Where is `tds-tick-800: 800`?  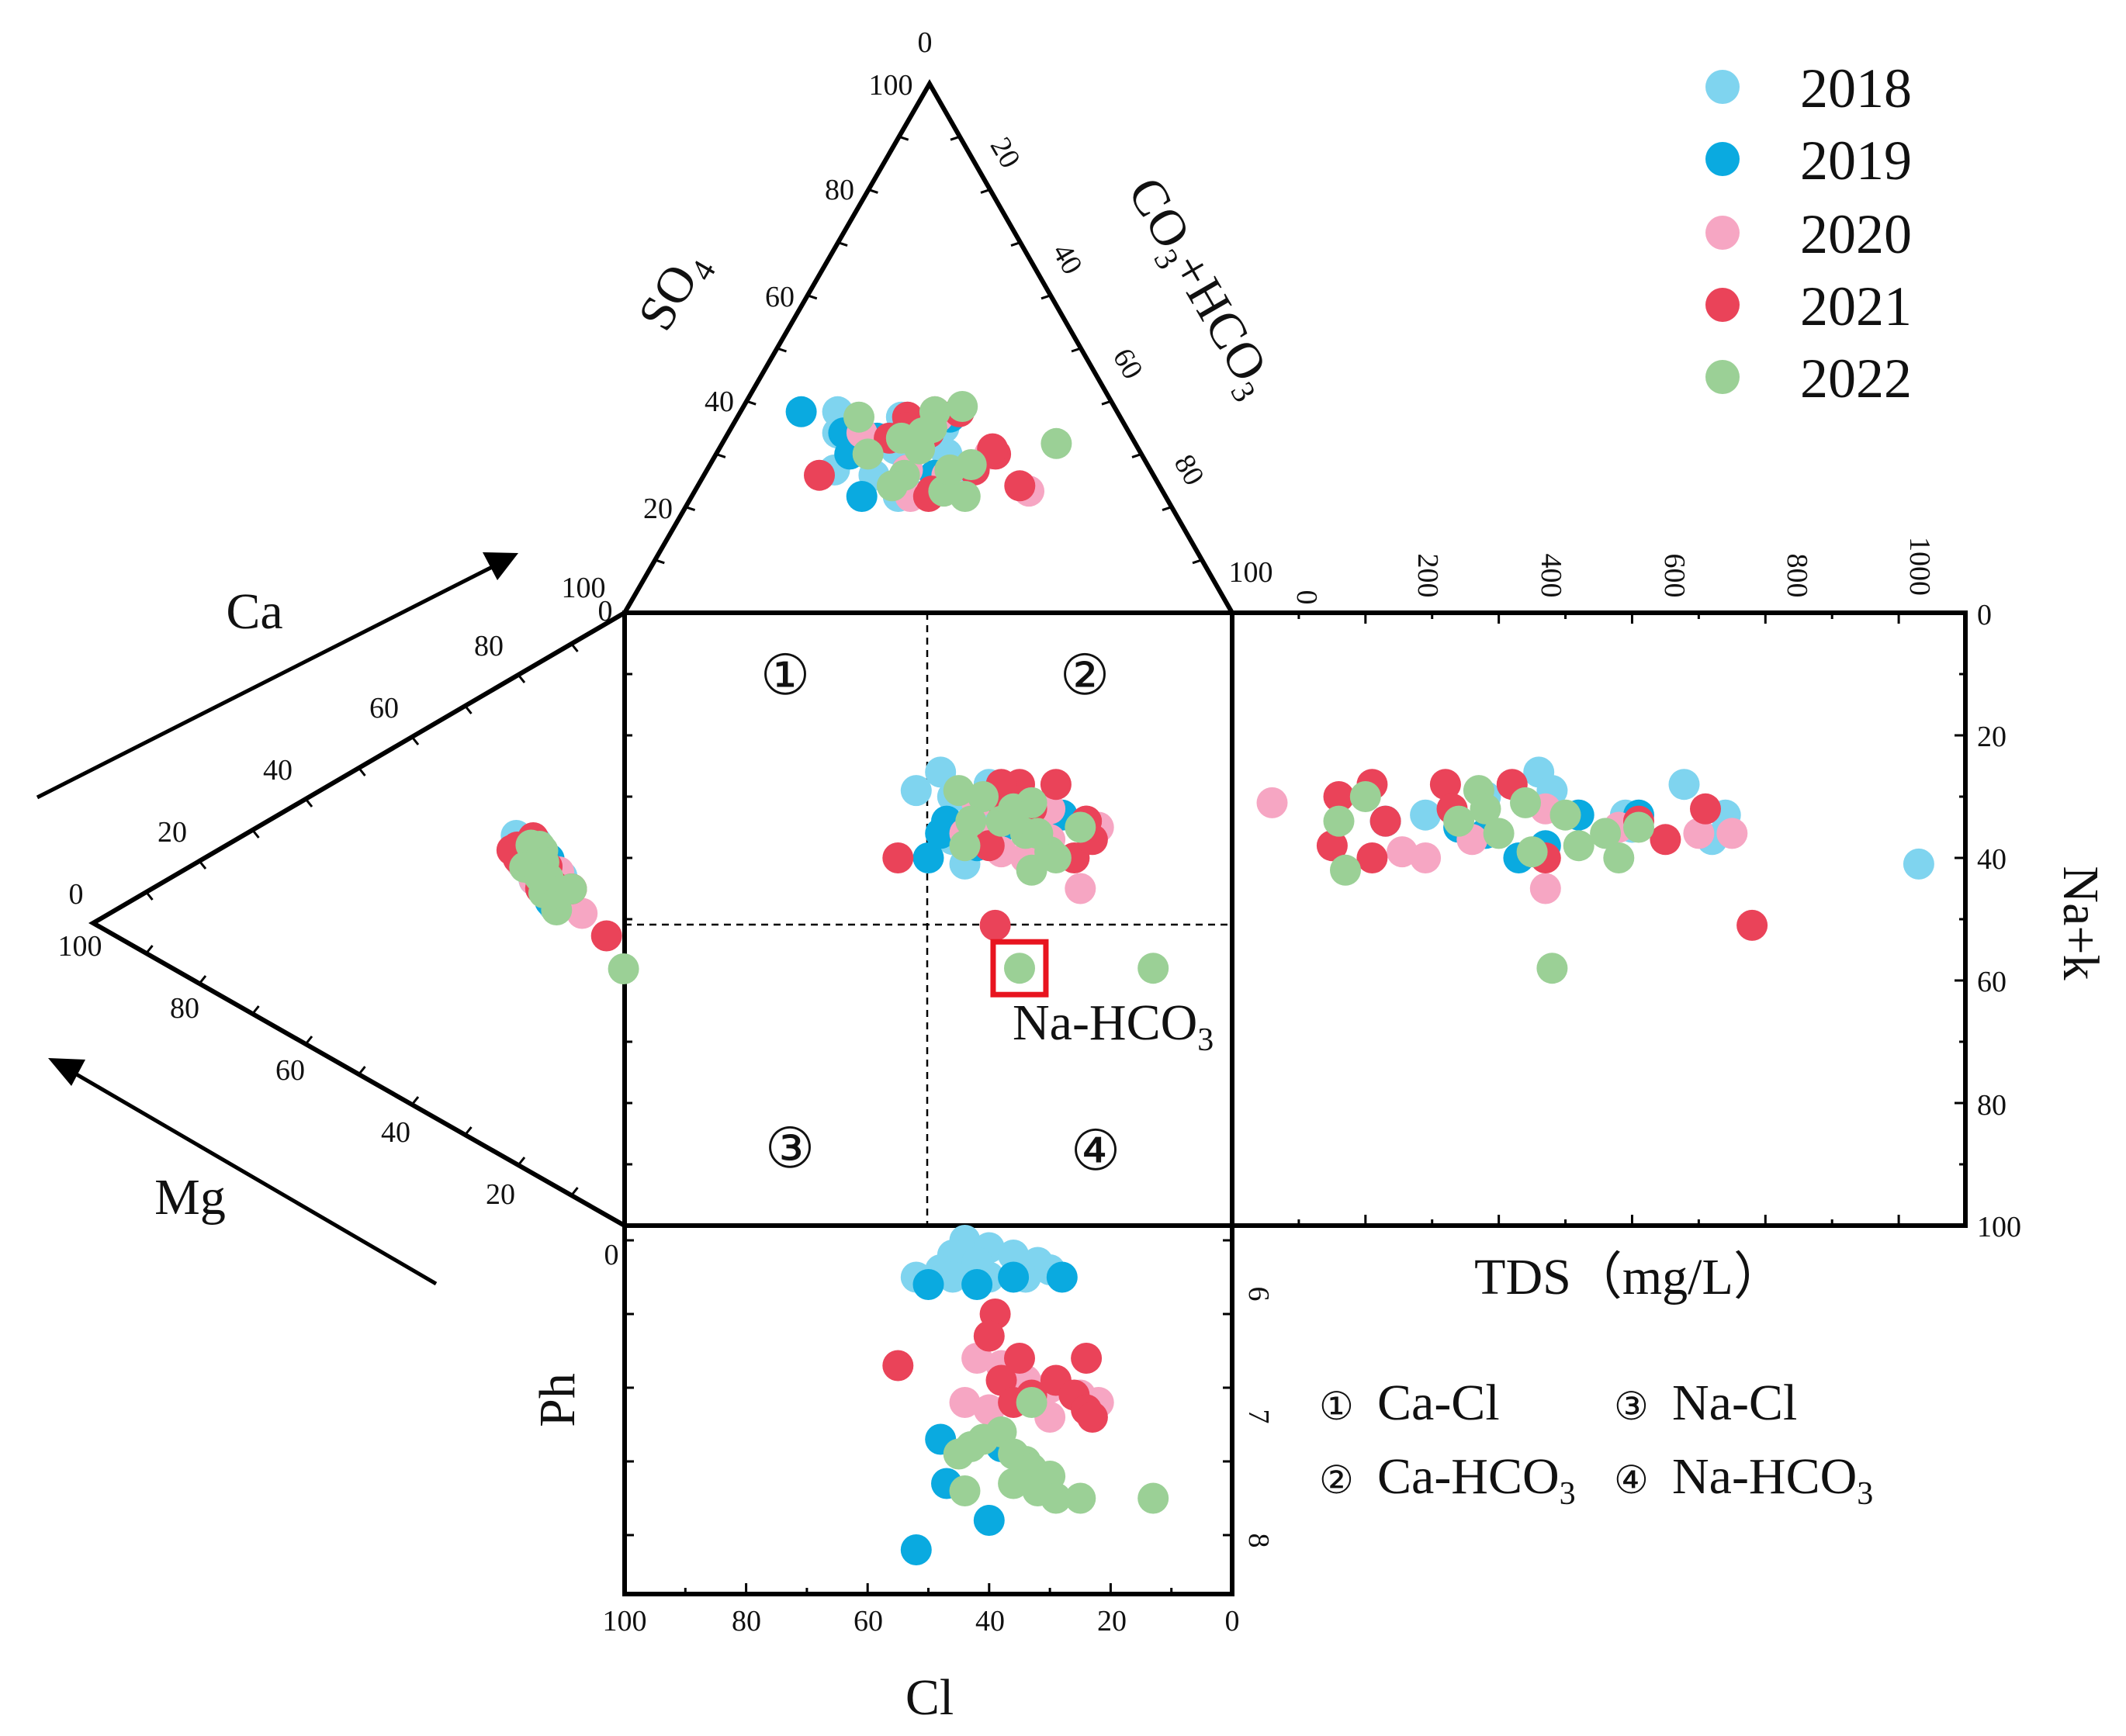 tds-tick-800: 800 is located at coordinates (1797, 576).